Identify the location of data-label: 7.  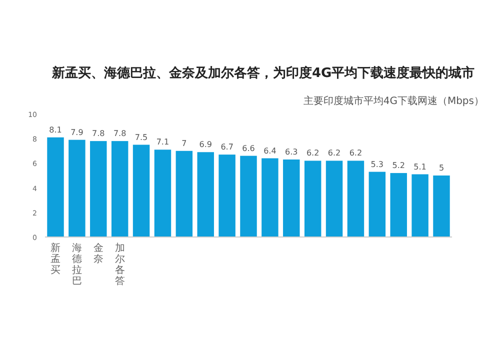
(184, 143).